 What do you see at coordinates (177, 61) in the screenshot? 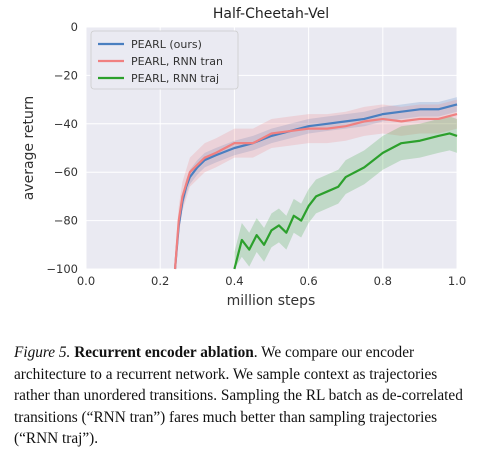
I see `legend-label-rnn-tran: PEARL, RNN tran` at bounding box center [177, 61].